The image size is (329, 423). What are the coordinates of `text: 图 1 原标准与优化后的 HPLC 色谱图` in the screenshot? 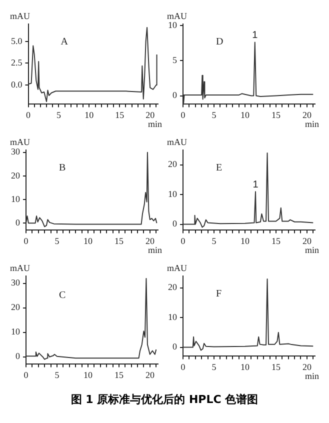 It's located at (165, 399).